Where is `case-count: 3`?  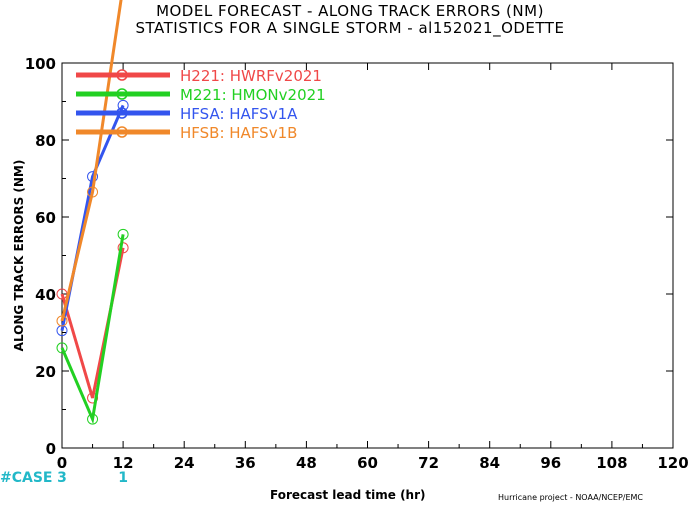
case-count: 3 is located at coordinates (62, 478).